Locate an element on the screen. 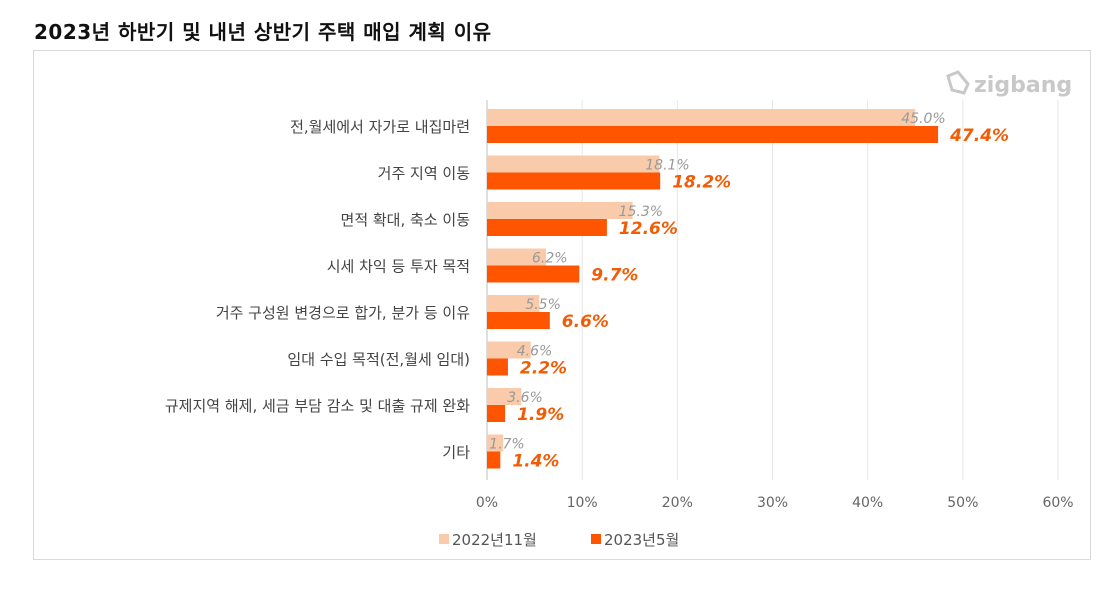 The height and width of the screenshot is (590, 1113). data-label-2022-11: 1.7% is located at coordinates (507, 445).